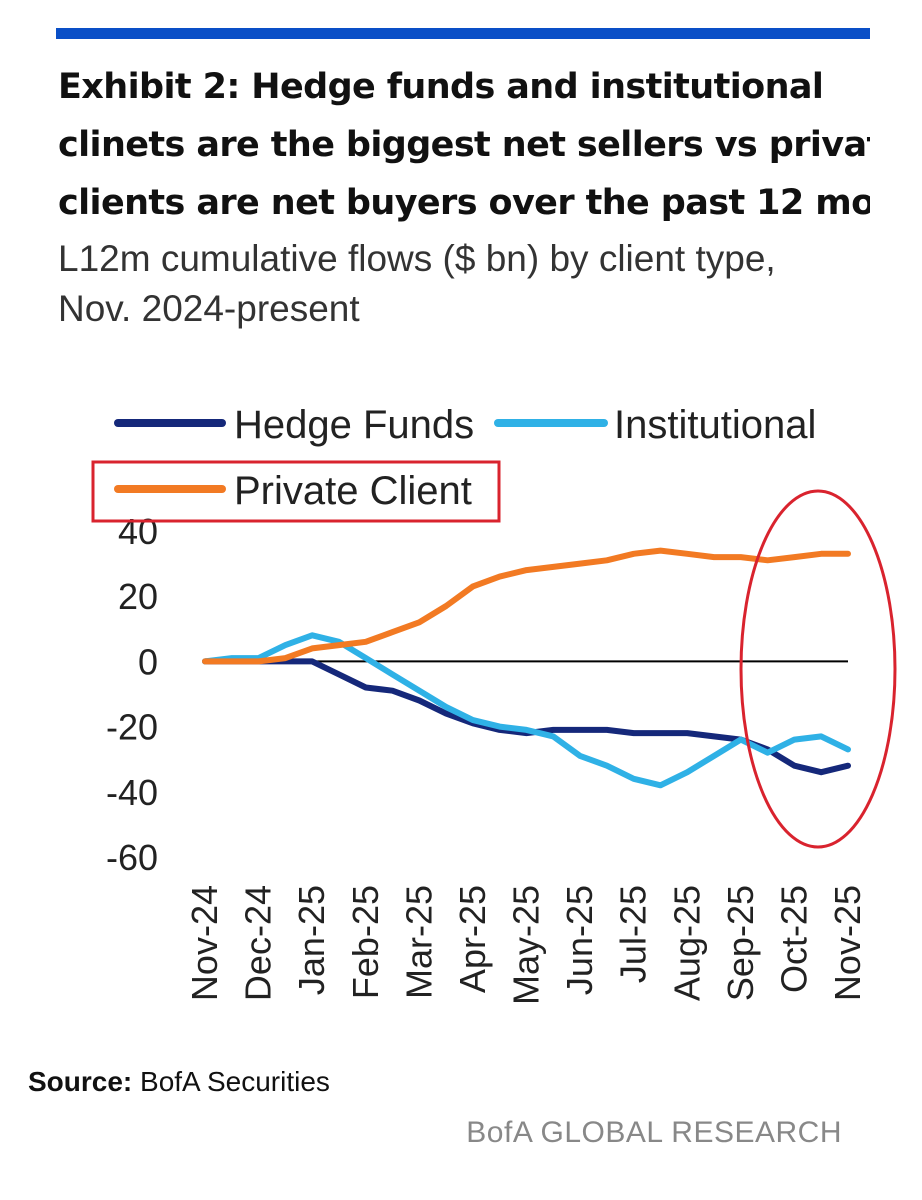 This screenshot has height=1200, width=922. I want to click on brand-footer: BofA GLOBAL RESEARCH, so click(654, 1132).